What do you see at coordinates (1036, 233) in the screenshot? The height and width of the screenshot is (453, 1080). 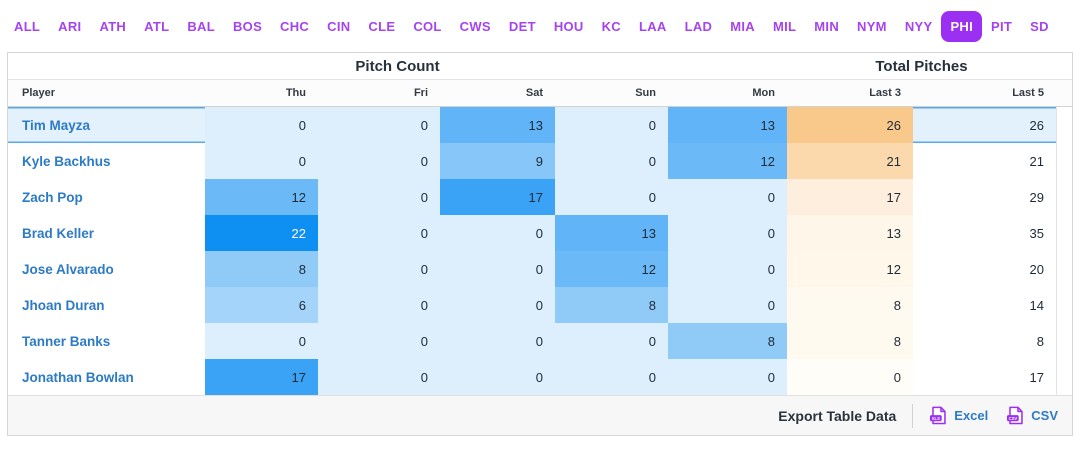 I see `last5-cell: 35` at bounding box center [1036, 233].